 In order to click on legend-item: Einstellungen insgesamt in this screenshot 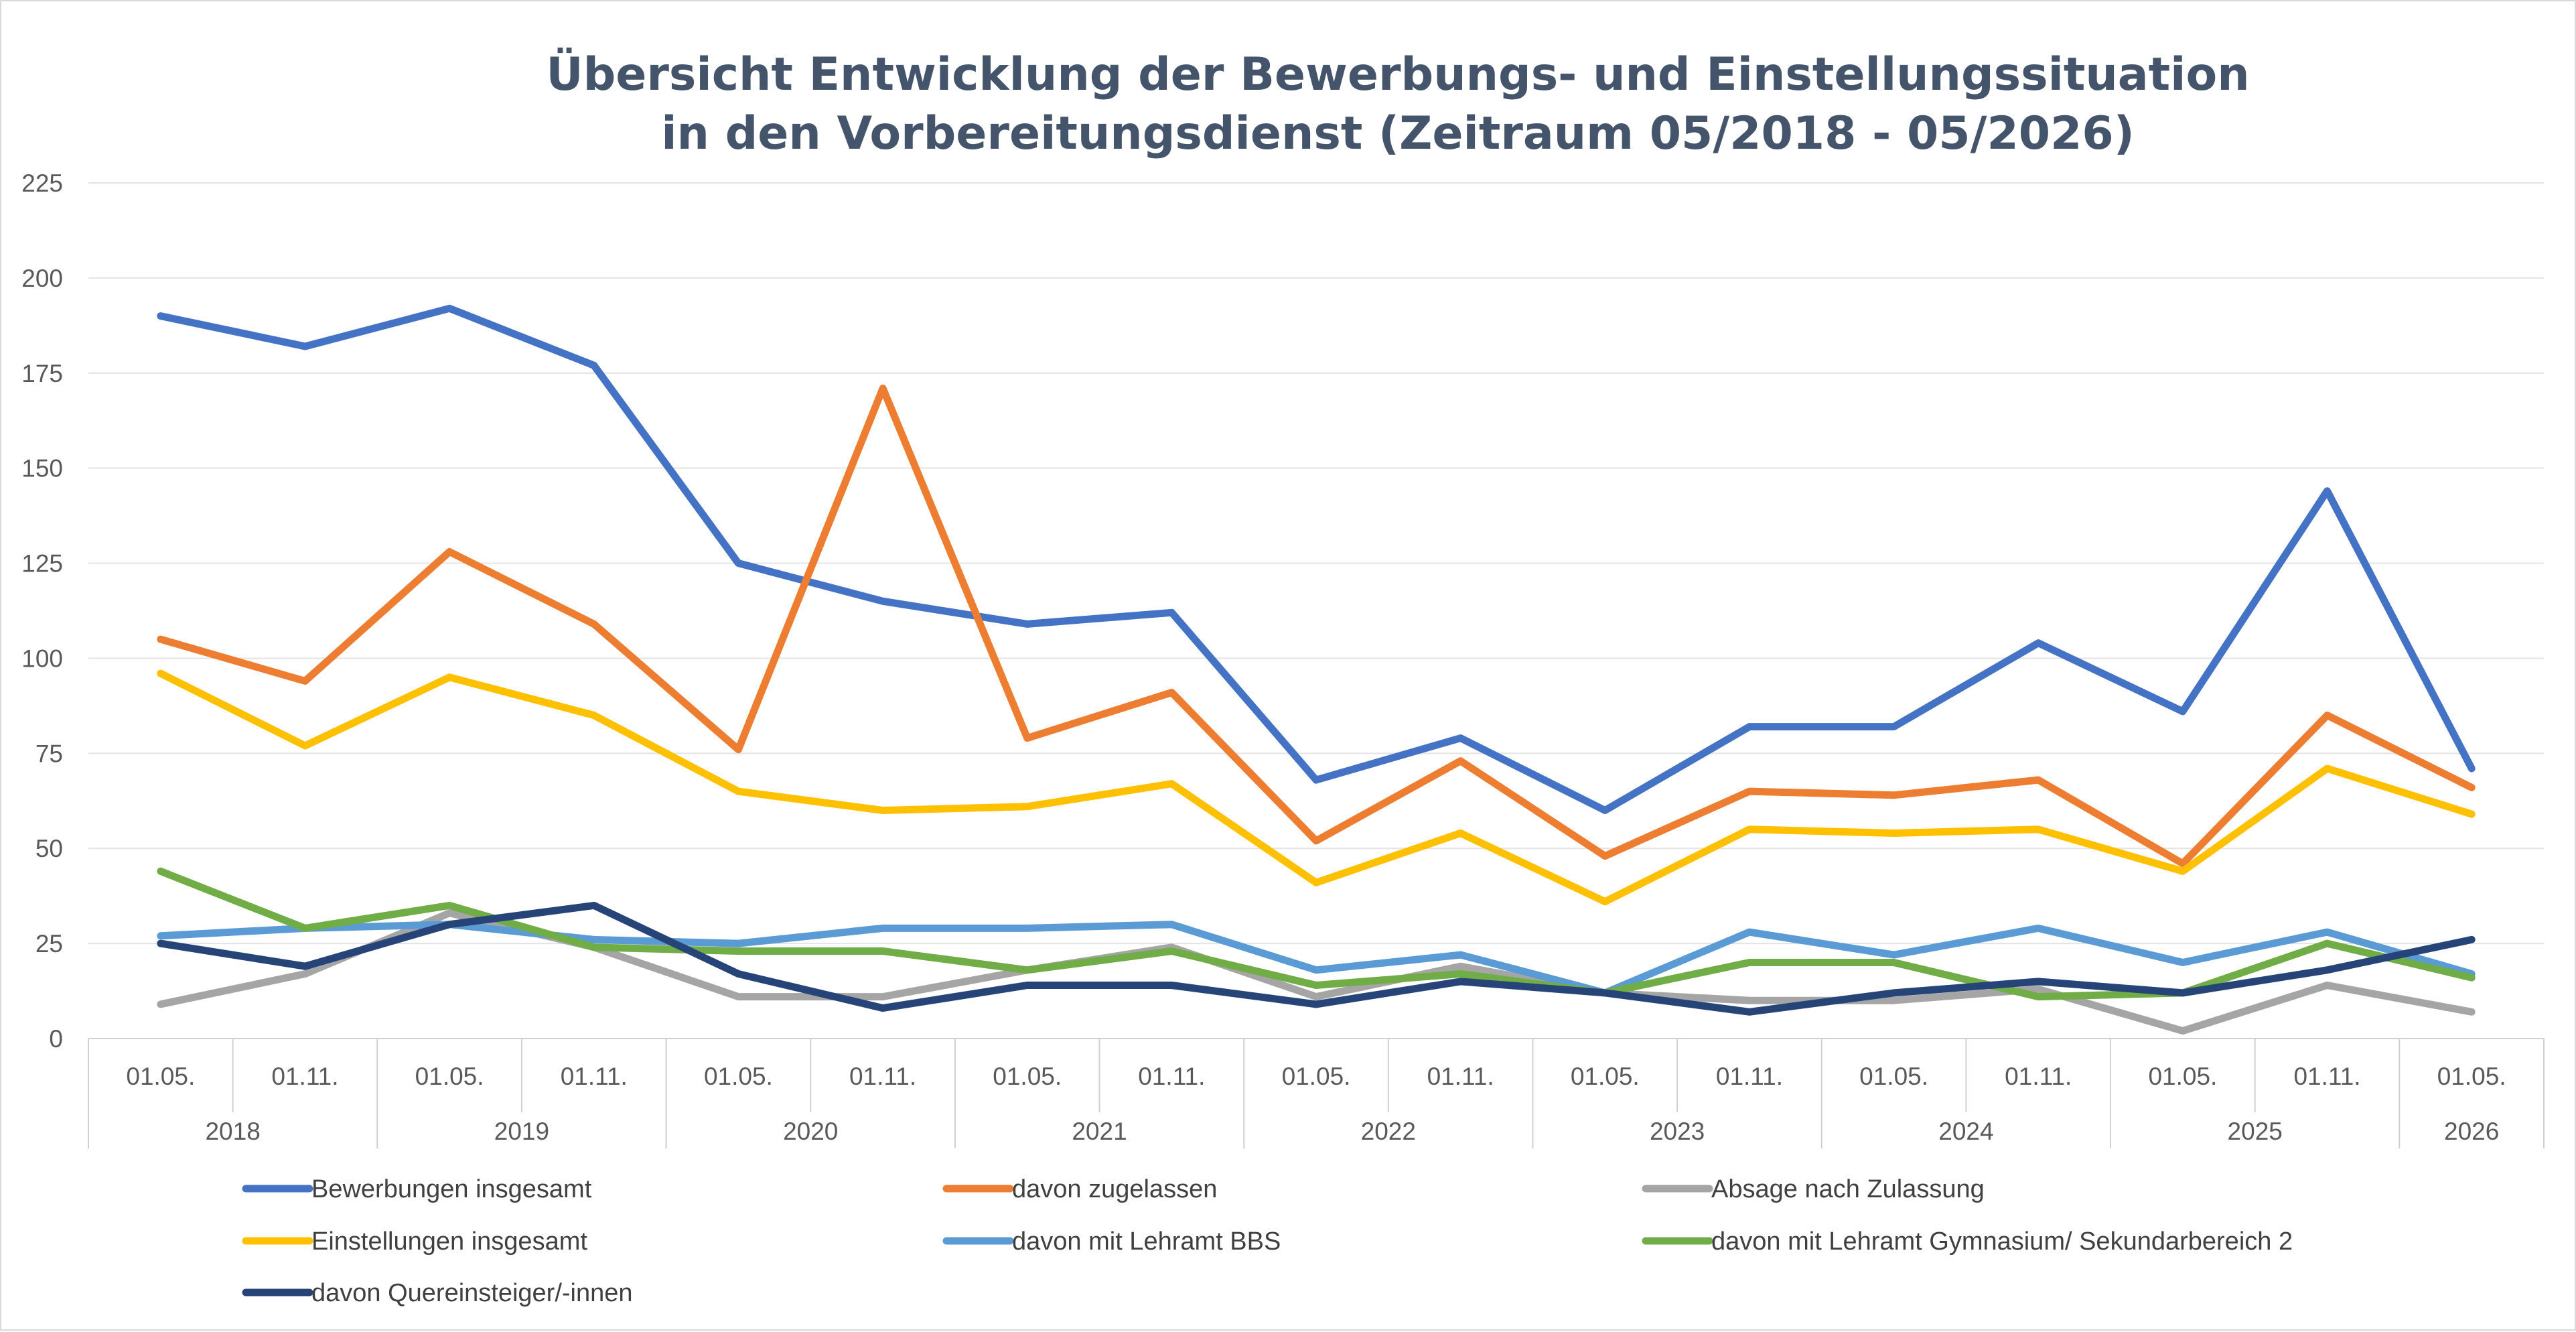, I will do `click(414, 1241)`.